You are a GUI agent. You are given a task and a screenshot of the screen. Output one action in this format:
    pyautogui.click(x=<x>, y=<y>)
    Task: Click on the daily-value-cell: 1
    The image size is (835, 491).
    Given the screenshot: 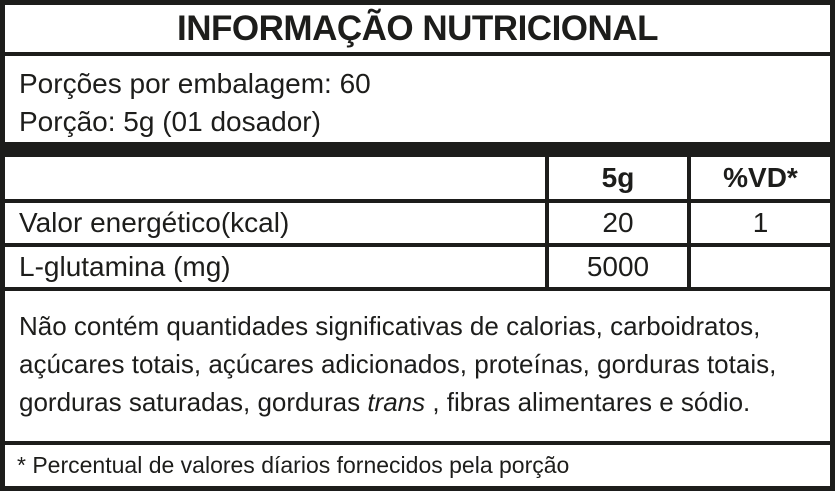 What is the action you would take?
    pyautogui.click(x=758, y=223)
    